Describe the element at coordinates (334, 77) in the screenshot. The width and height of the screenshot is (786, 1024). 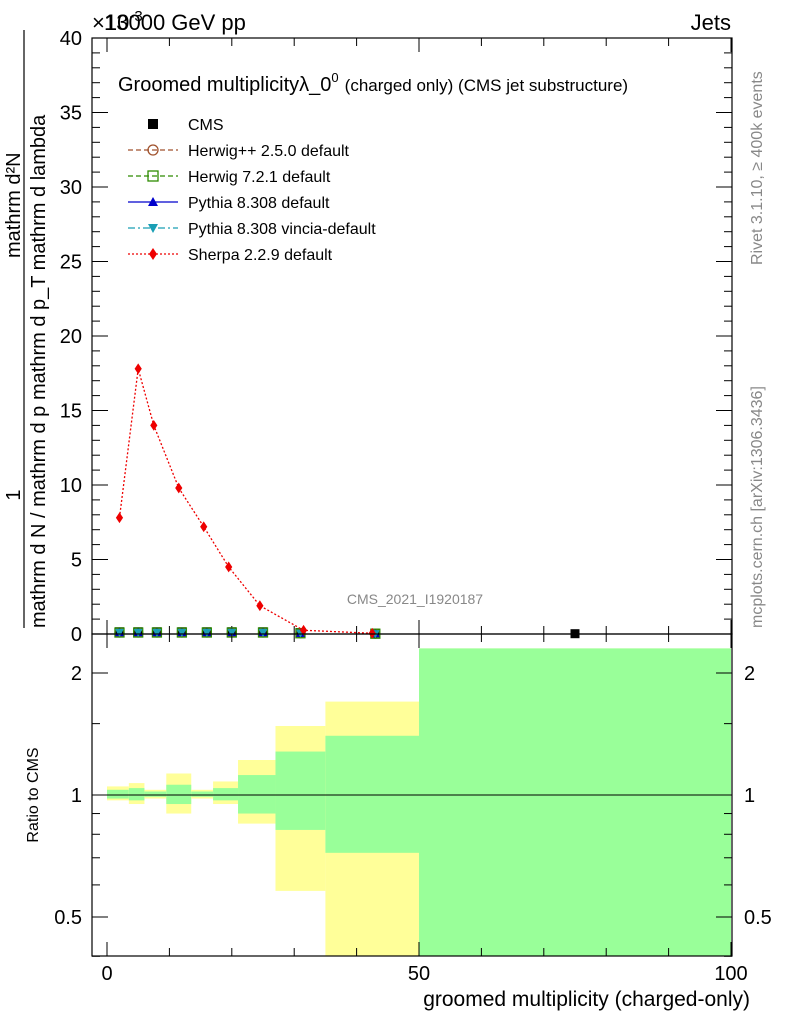
I see `chart-title-sup: 0` at that location.